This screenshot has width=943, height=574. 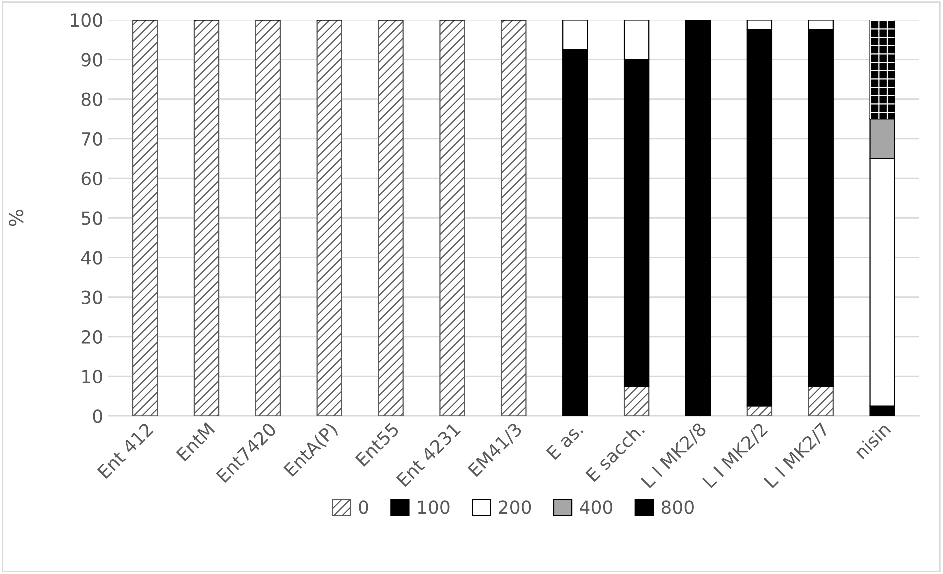 What do you see at coordinates (92, 99) in the screenshot?
I see `y-tick-label: 80` at bounding box center [92, 99].